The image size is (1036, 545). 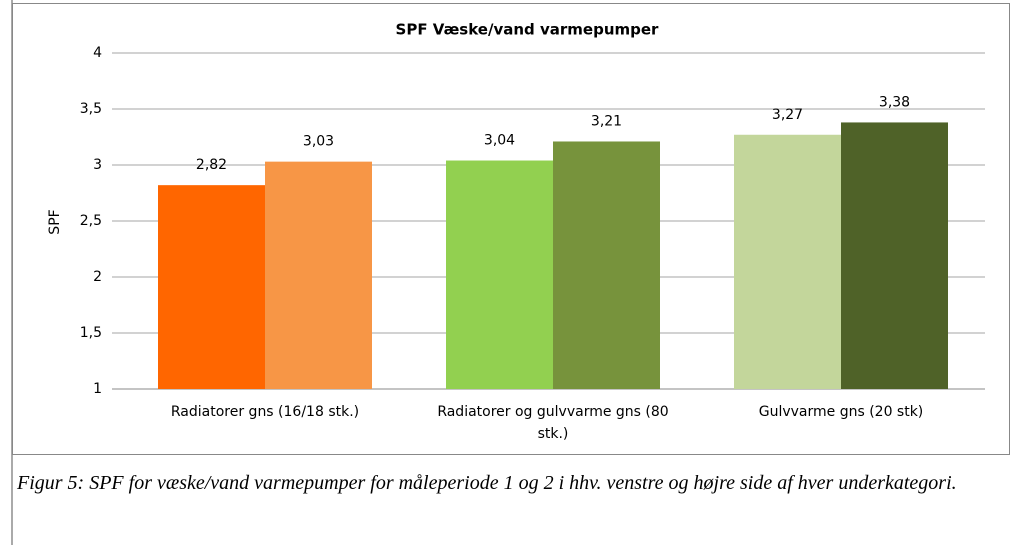 What do you see at coordinates (265, 412) in the screenshot?
I see `x-tick-label: Radiatorer gns (16/18 stk.)` at bounding box center [265, 412].